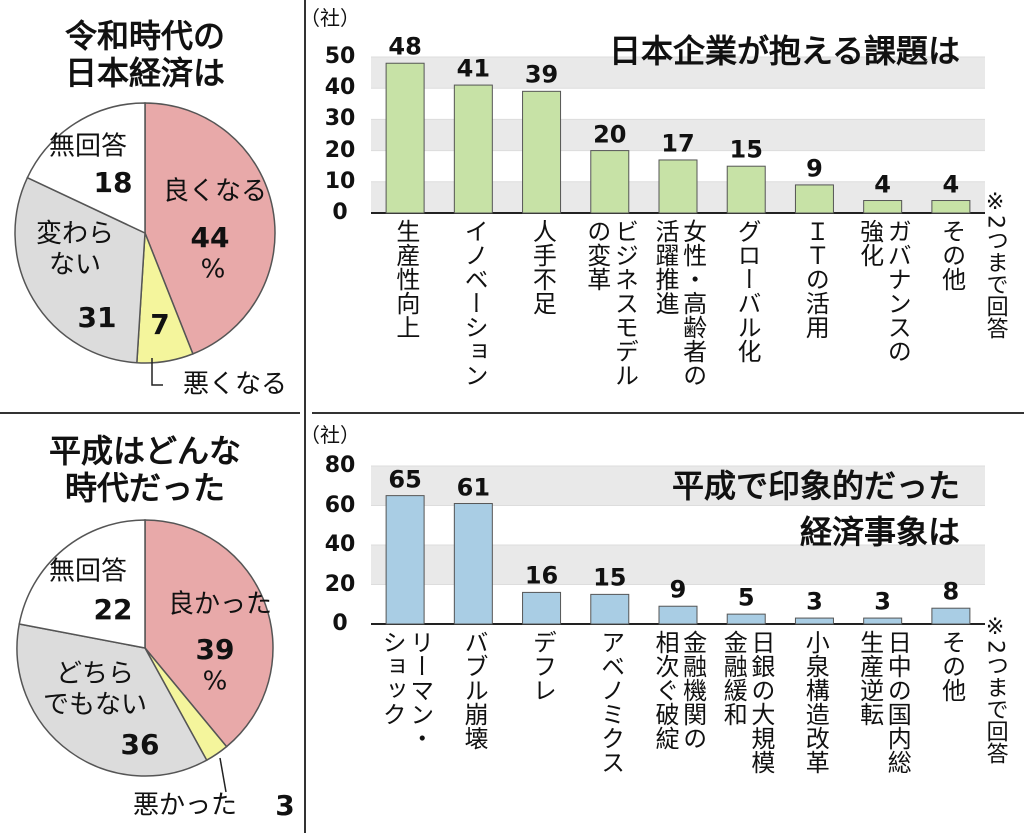 Image resolution: width=1024 pixels, height=833 pixels. I want to click on x-tick-label: アベノミクス, so click(610, 702).